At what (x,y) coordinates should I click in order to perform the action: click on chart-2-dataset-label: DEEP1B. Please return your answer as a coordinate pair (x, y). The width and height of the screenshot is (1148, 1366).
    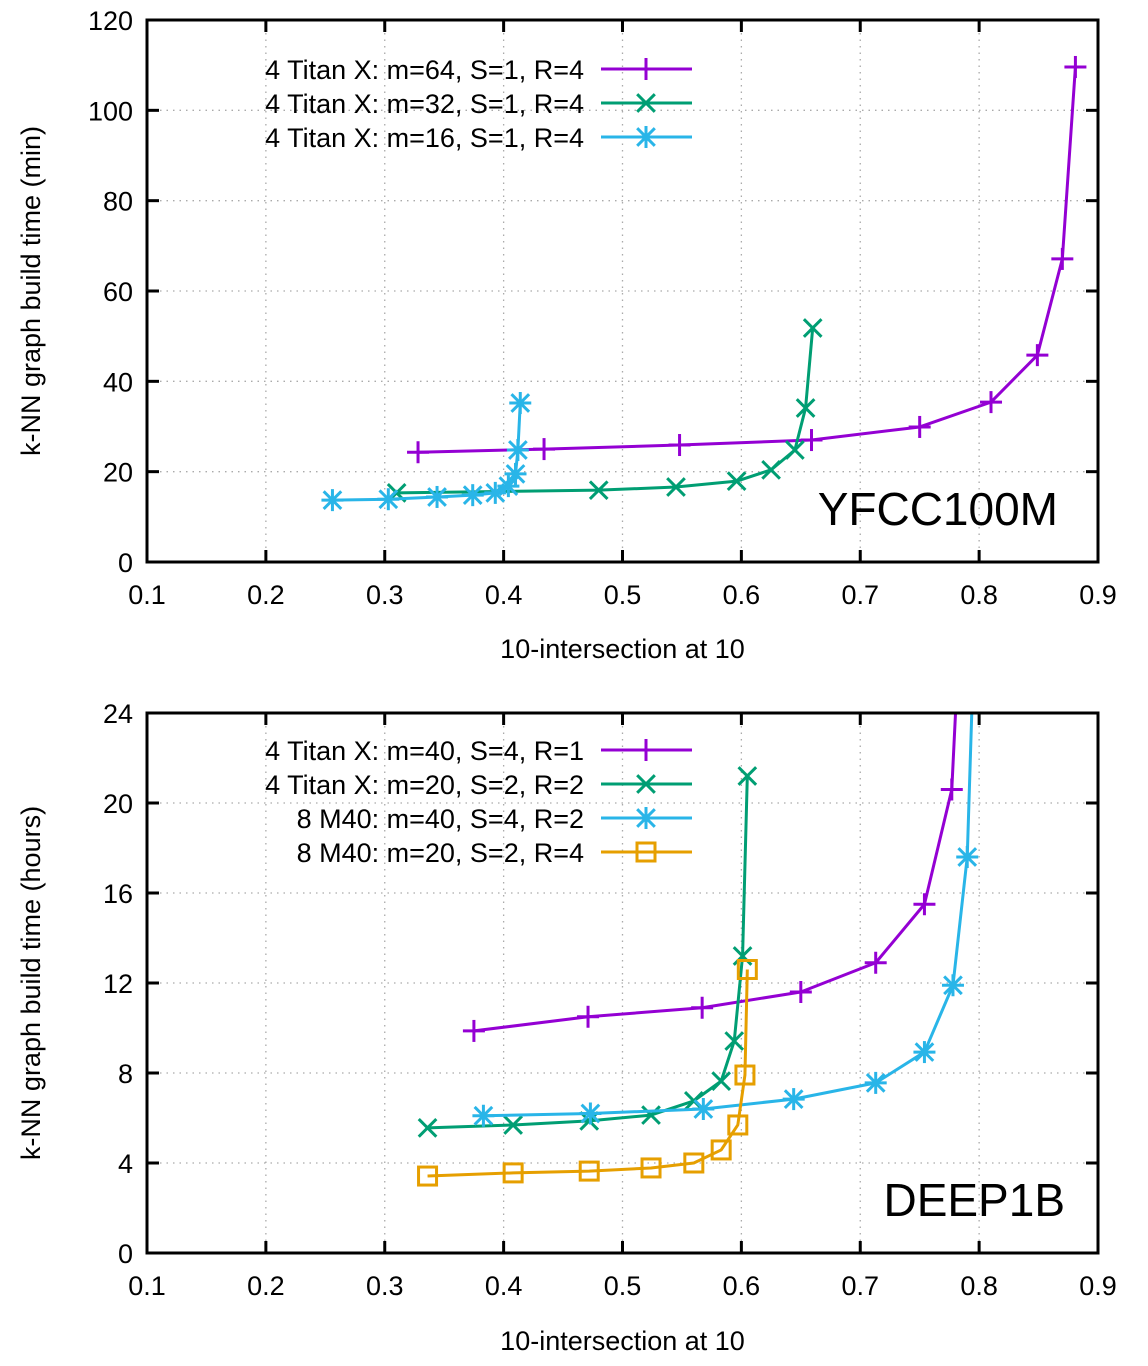
    Looking at the image, I should click on (974, 1200).